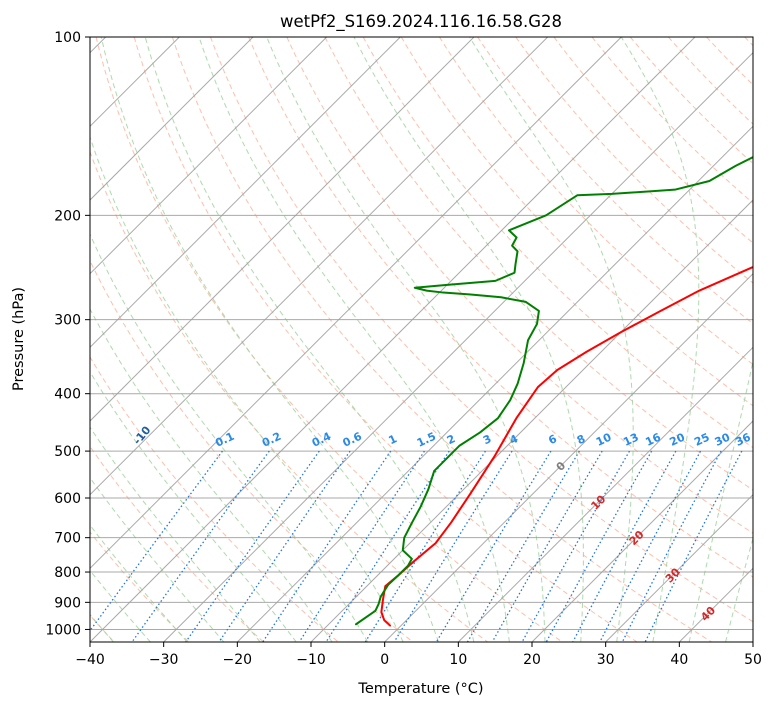  I want to click on y-tick-label: 700, so click(67, 539).